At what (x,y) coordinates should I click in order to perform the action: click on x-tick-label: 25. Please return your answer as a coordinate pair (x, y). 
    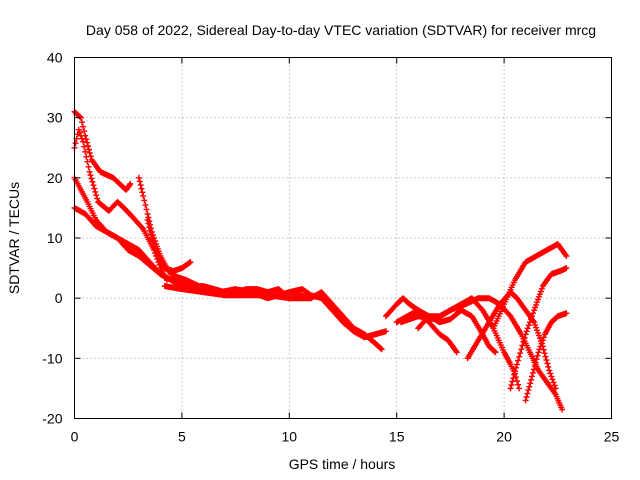
    Looking at the image, I should click on (612, 437).